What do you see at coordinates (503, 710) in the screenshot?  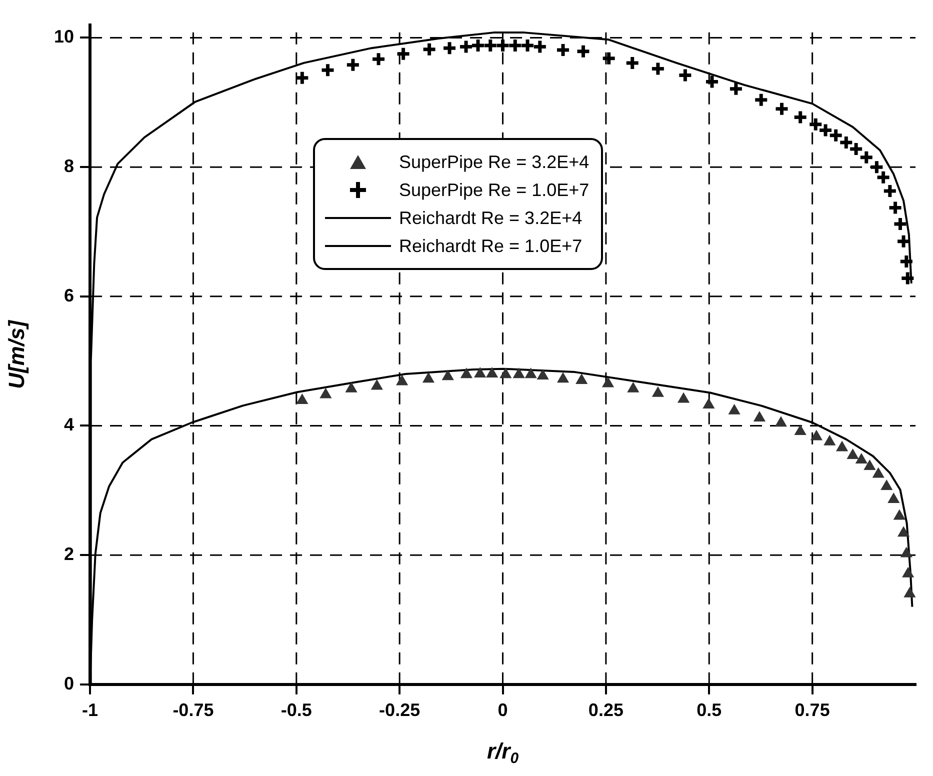 I see `x-tick-label: 0` at bounding box center [503, 710].